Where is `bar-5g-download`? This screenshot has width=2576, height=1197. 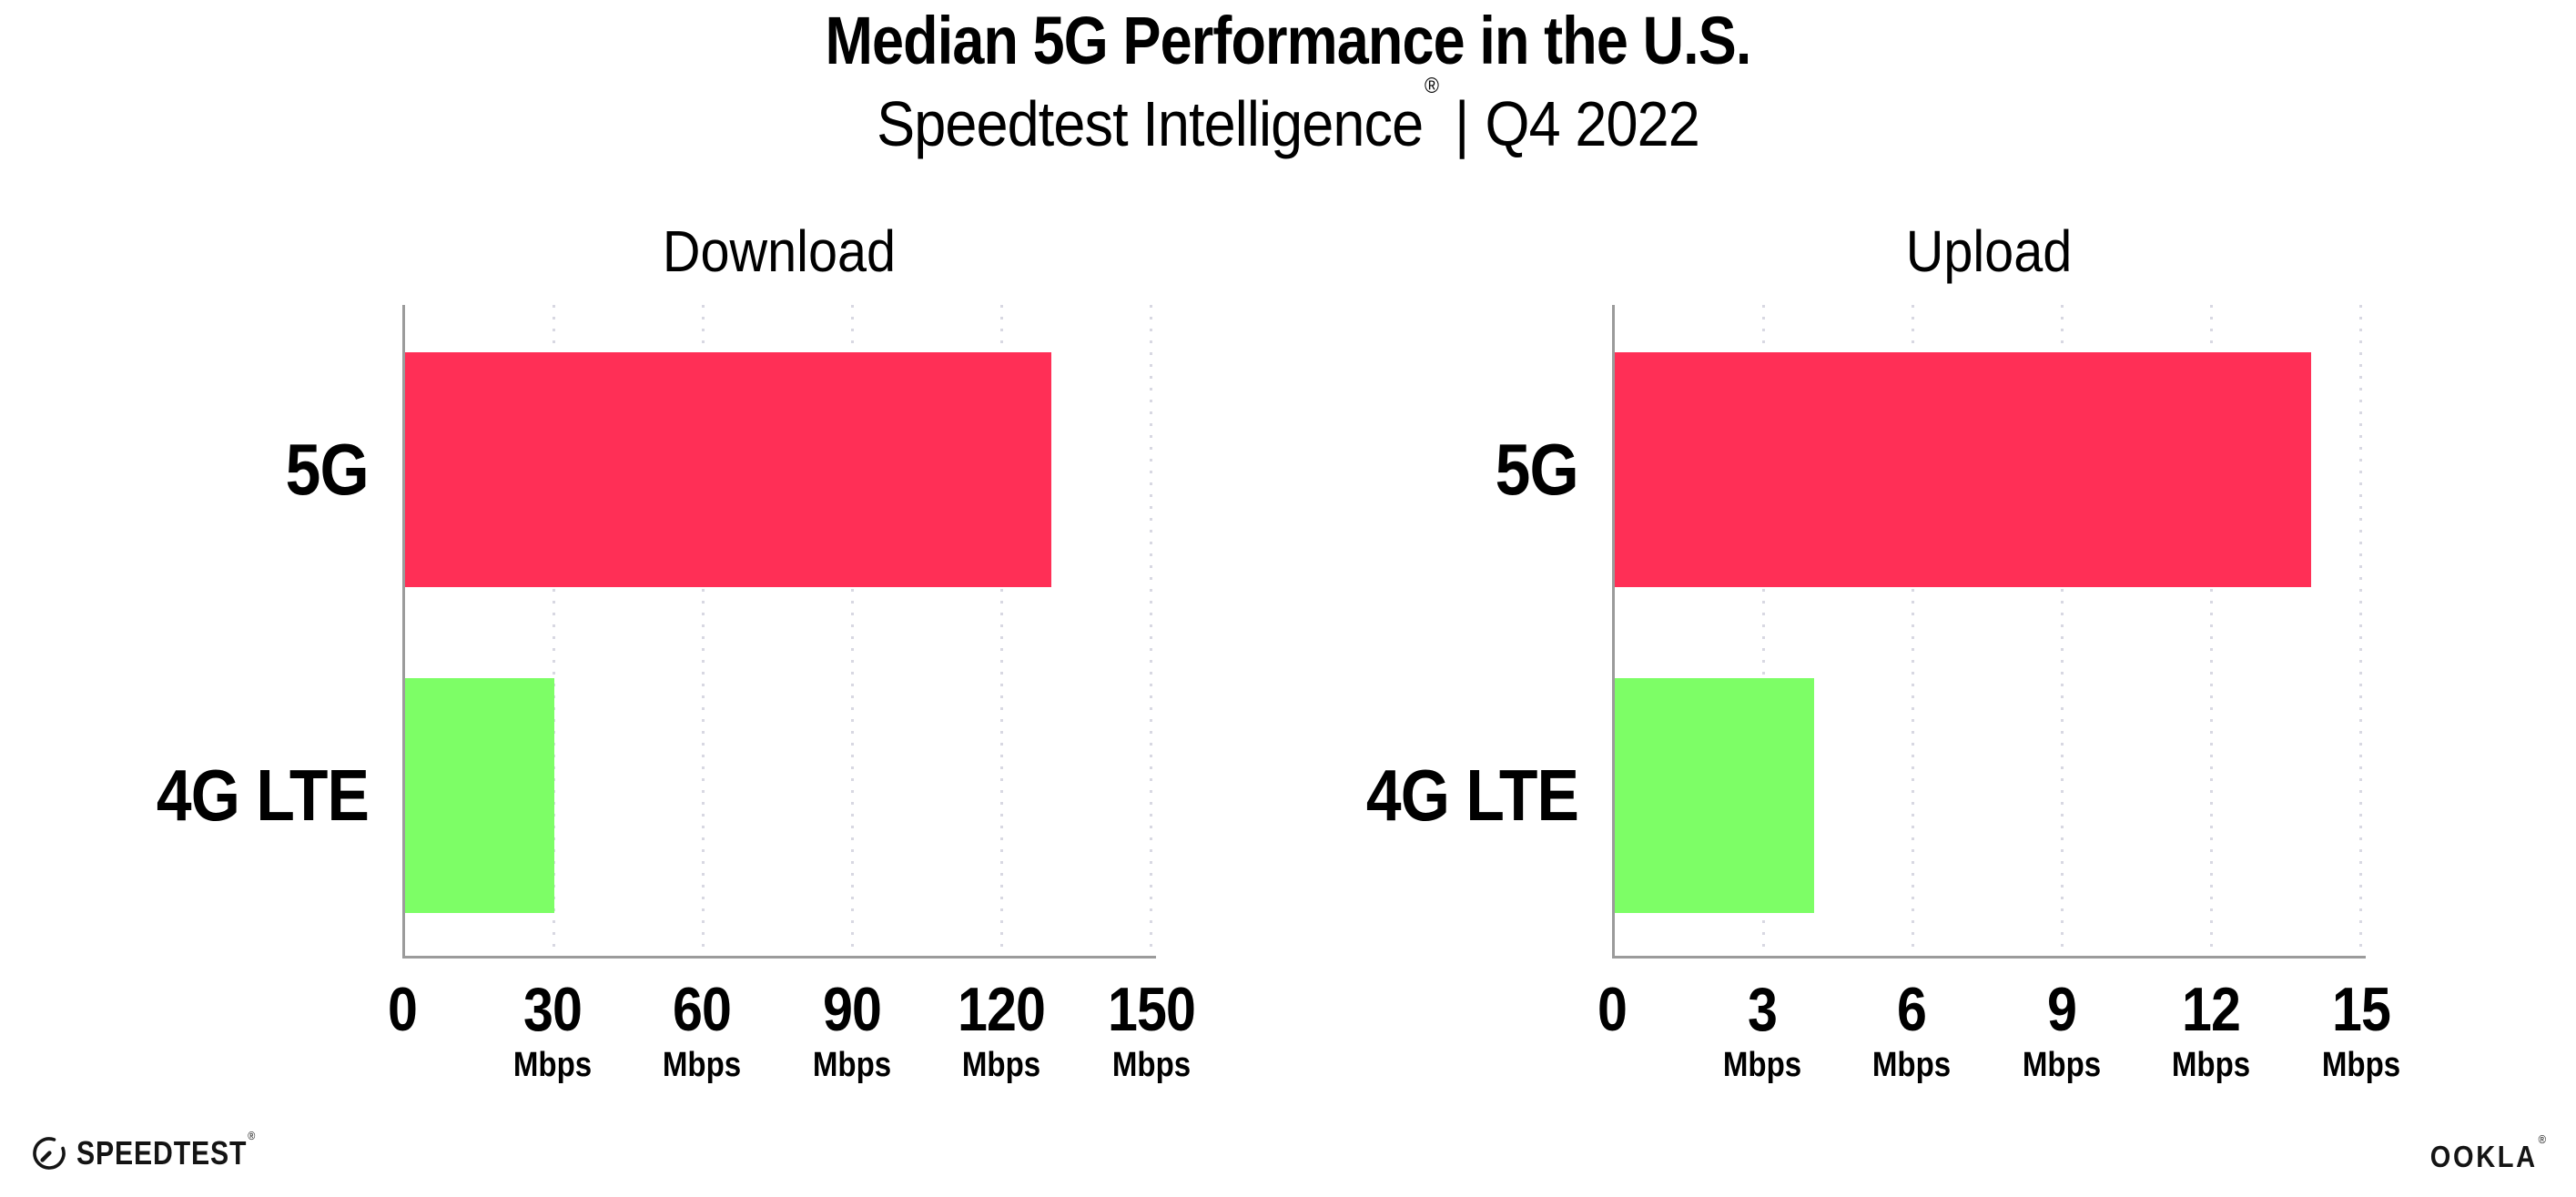 bar-5g-download is located at coordinates (728, 470).